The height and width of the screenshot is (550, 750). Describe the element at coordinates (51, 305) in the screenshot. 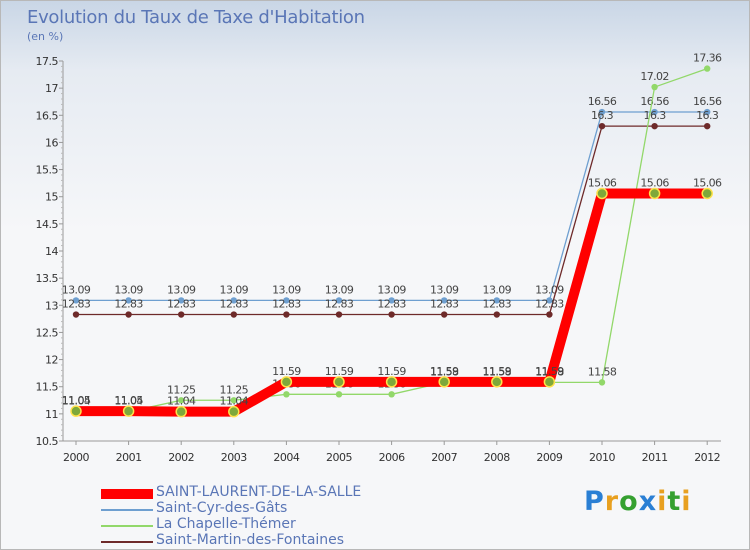

I see `y-tick-label: 13` at that location.